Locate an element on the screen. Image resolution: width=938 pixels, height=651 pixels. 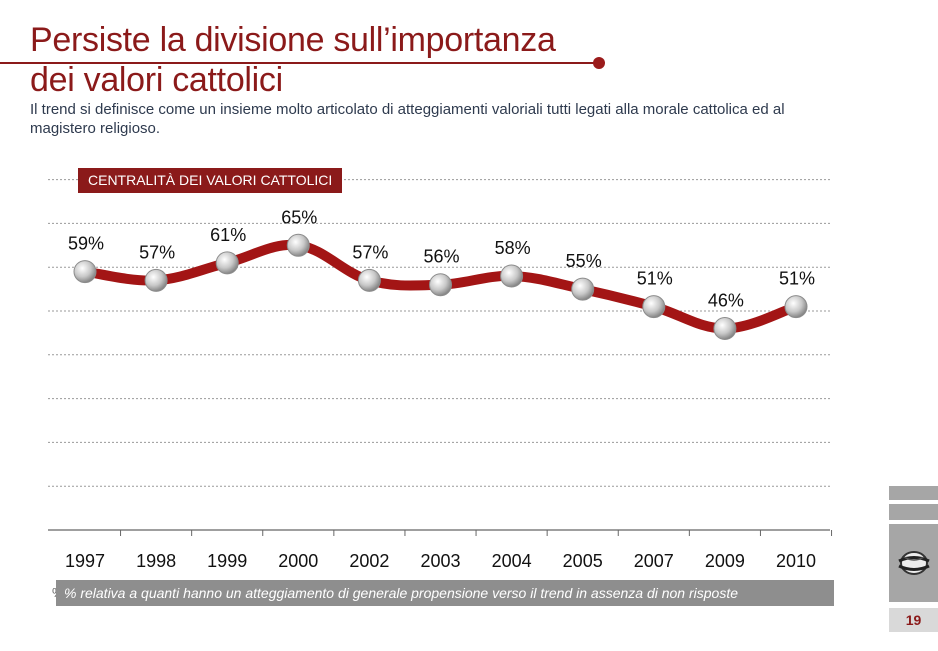
title-underline is located at coordinates (300, 63).